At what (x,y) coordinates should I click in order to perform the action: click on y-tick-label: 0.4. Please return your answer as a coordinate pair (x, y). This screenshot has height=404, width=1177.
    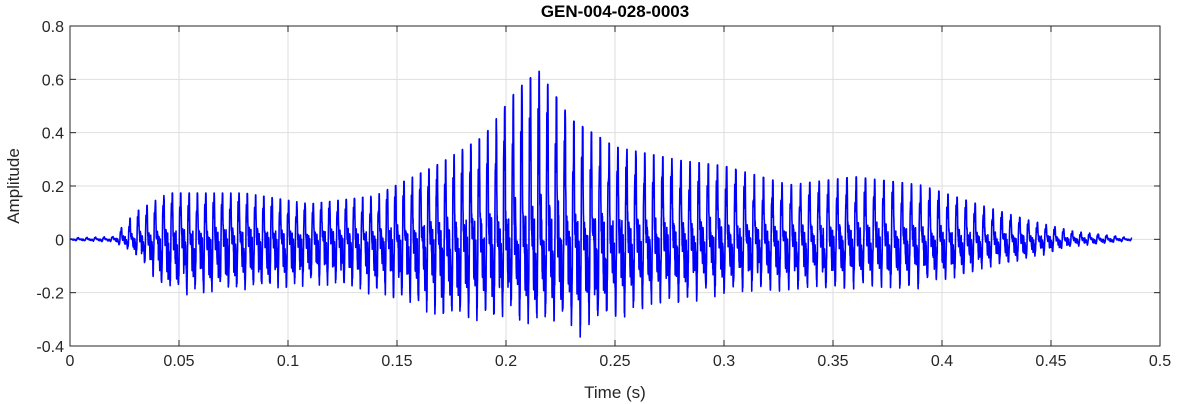
    Looking at the image, I should click on (53, 134).